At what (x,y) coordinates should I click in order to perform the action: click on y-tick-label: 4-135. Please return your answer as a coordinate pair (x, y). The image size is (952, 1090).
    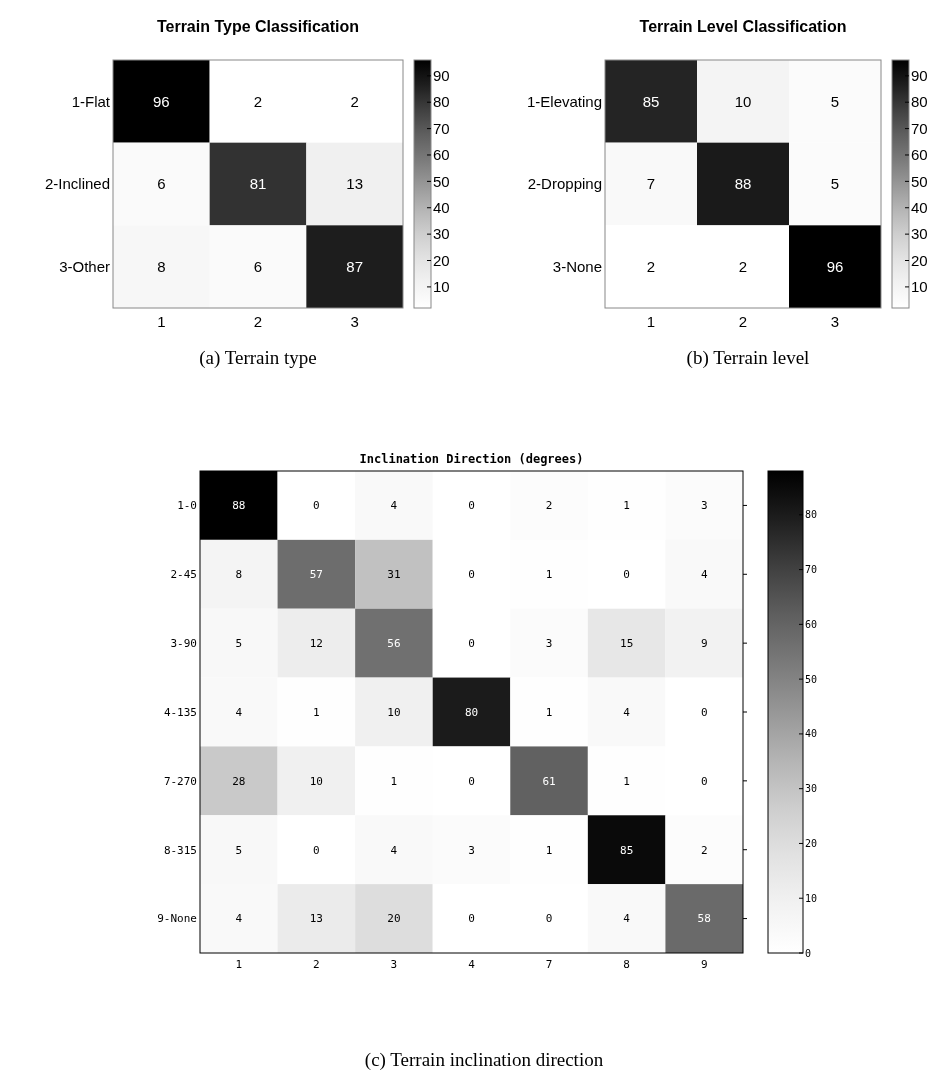
    Looking at the image, I should click on (180, 712).